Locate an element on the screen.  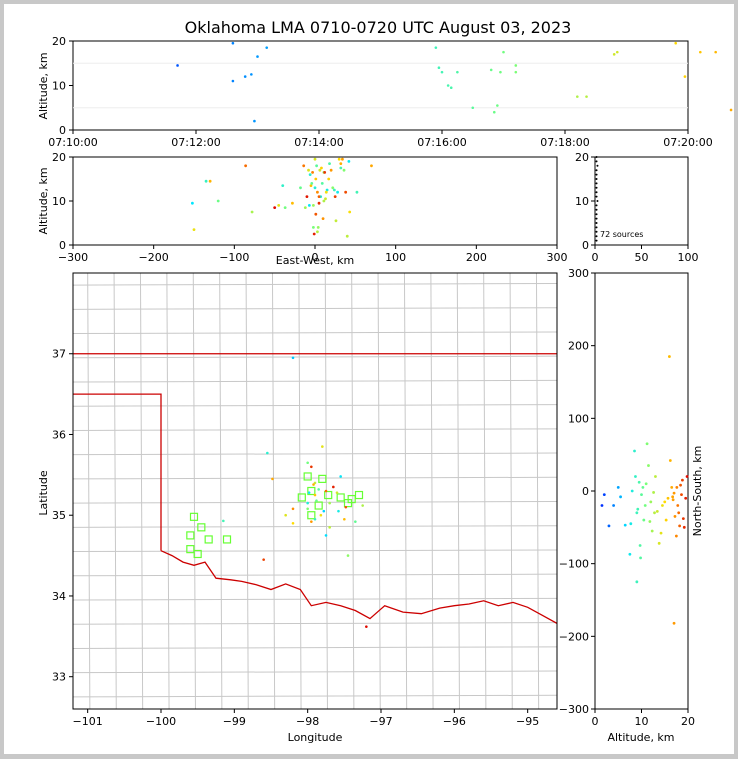
ew-xtick-label: 0 is located at coordinates (315, 257).